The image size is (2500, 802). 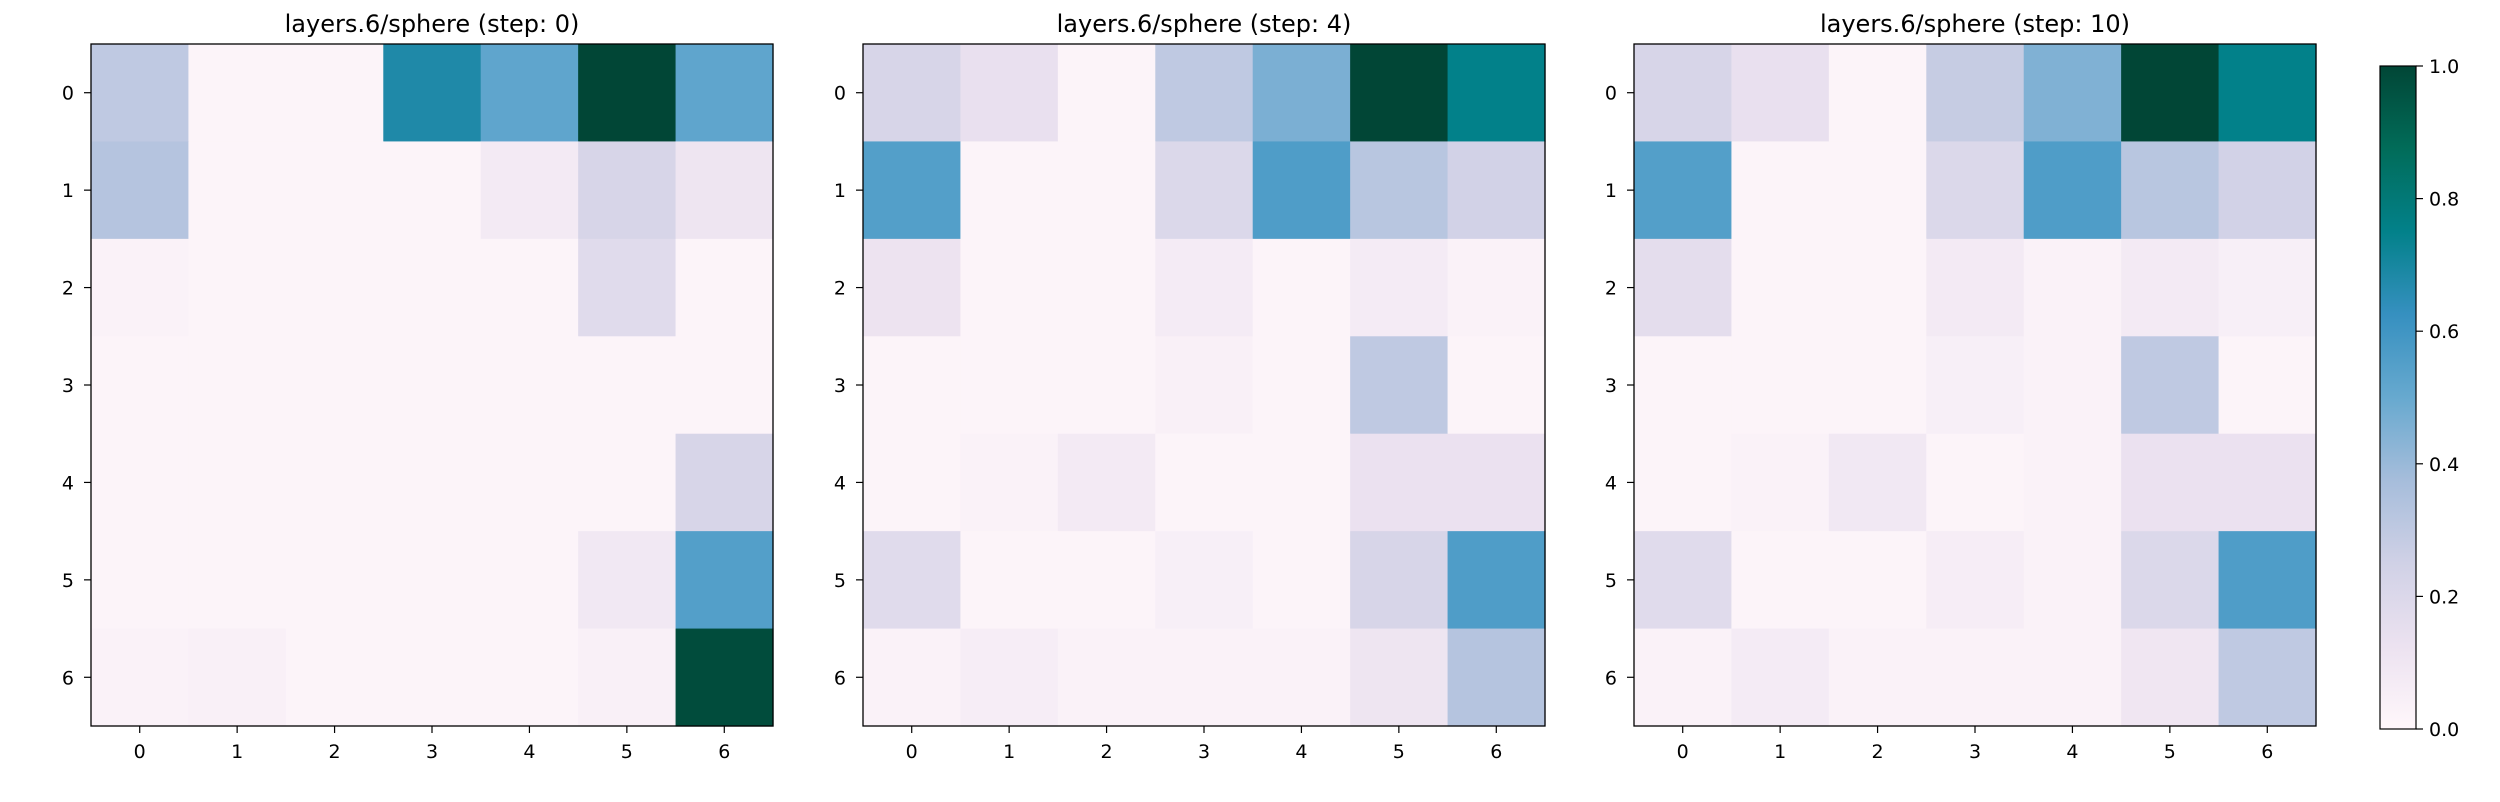 I want to click on x-tick-label: 0, so click(x=140, y=752).